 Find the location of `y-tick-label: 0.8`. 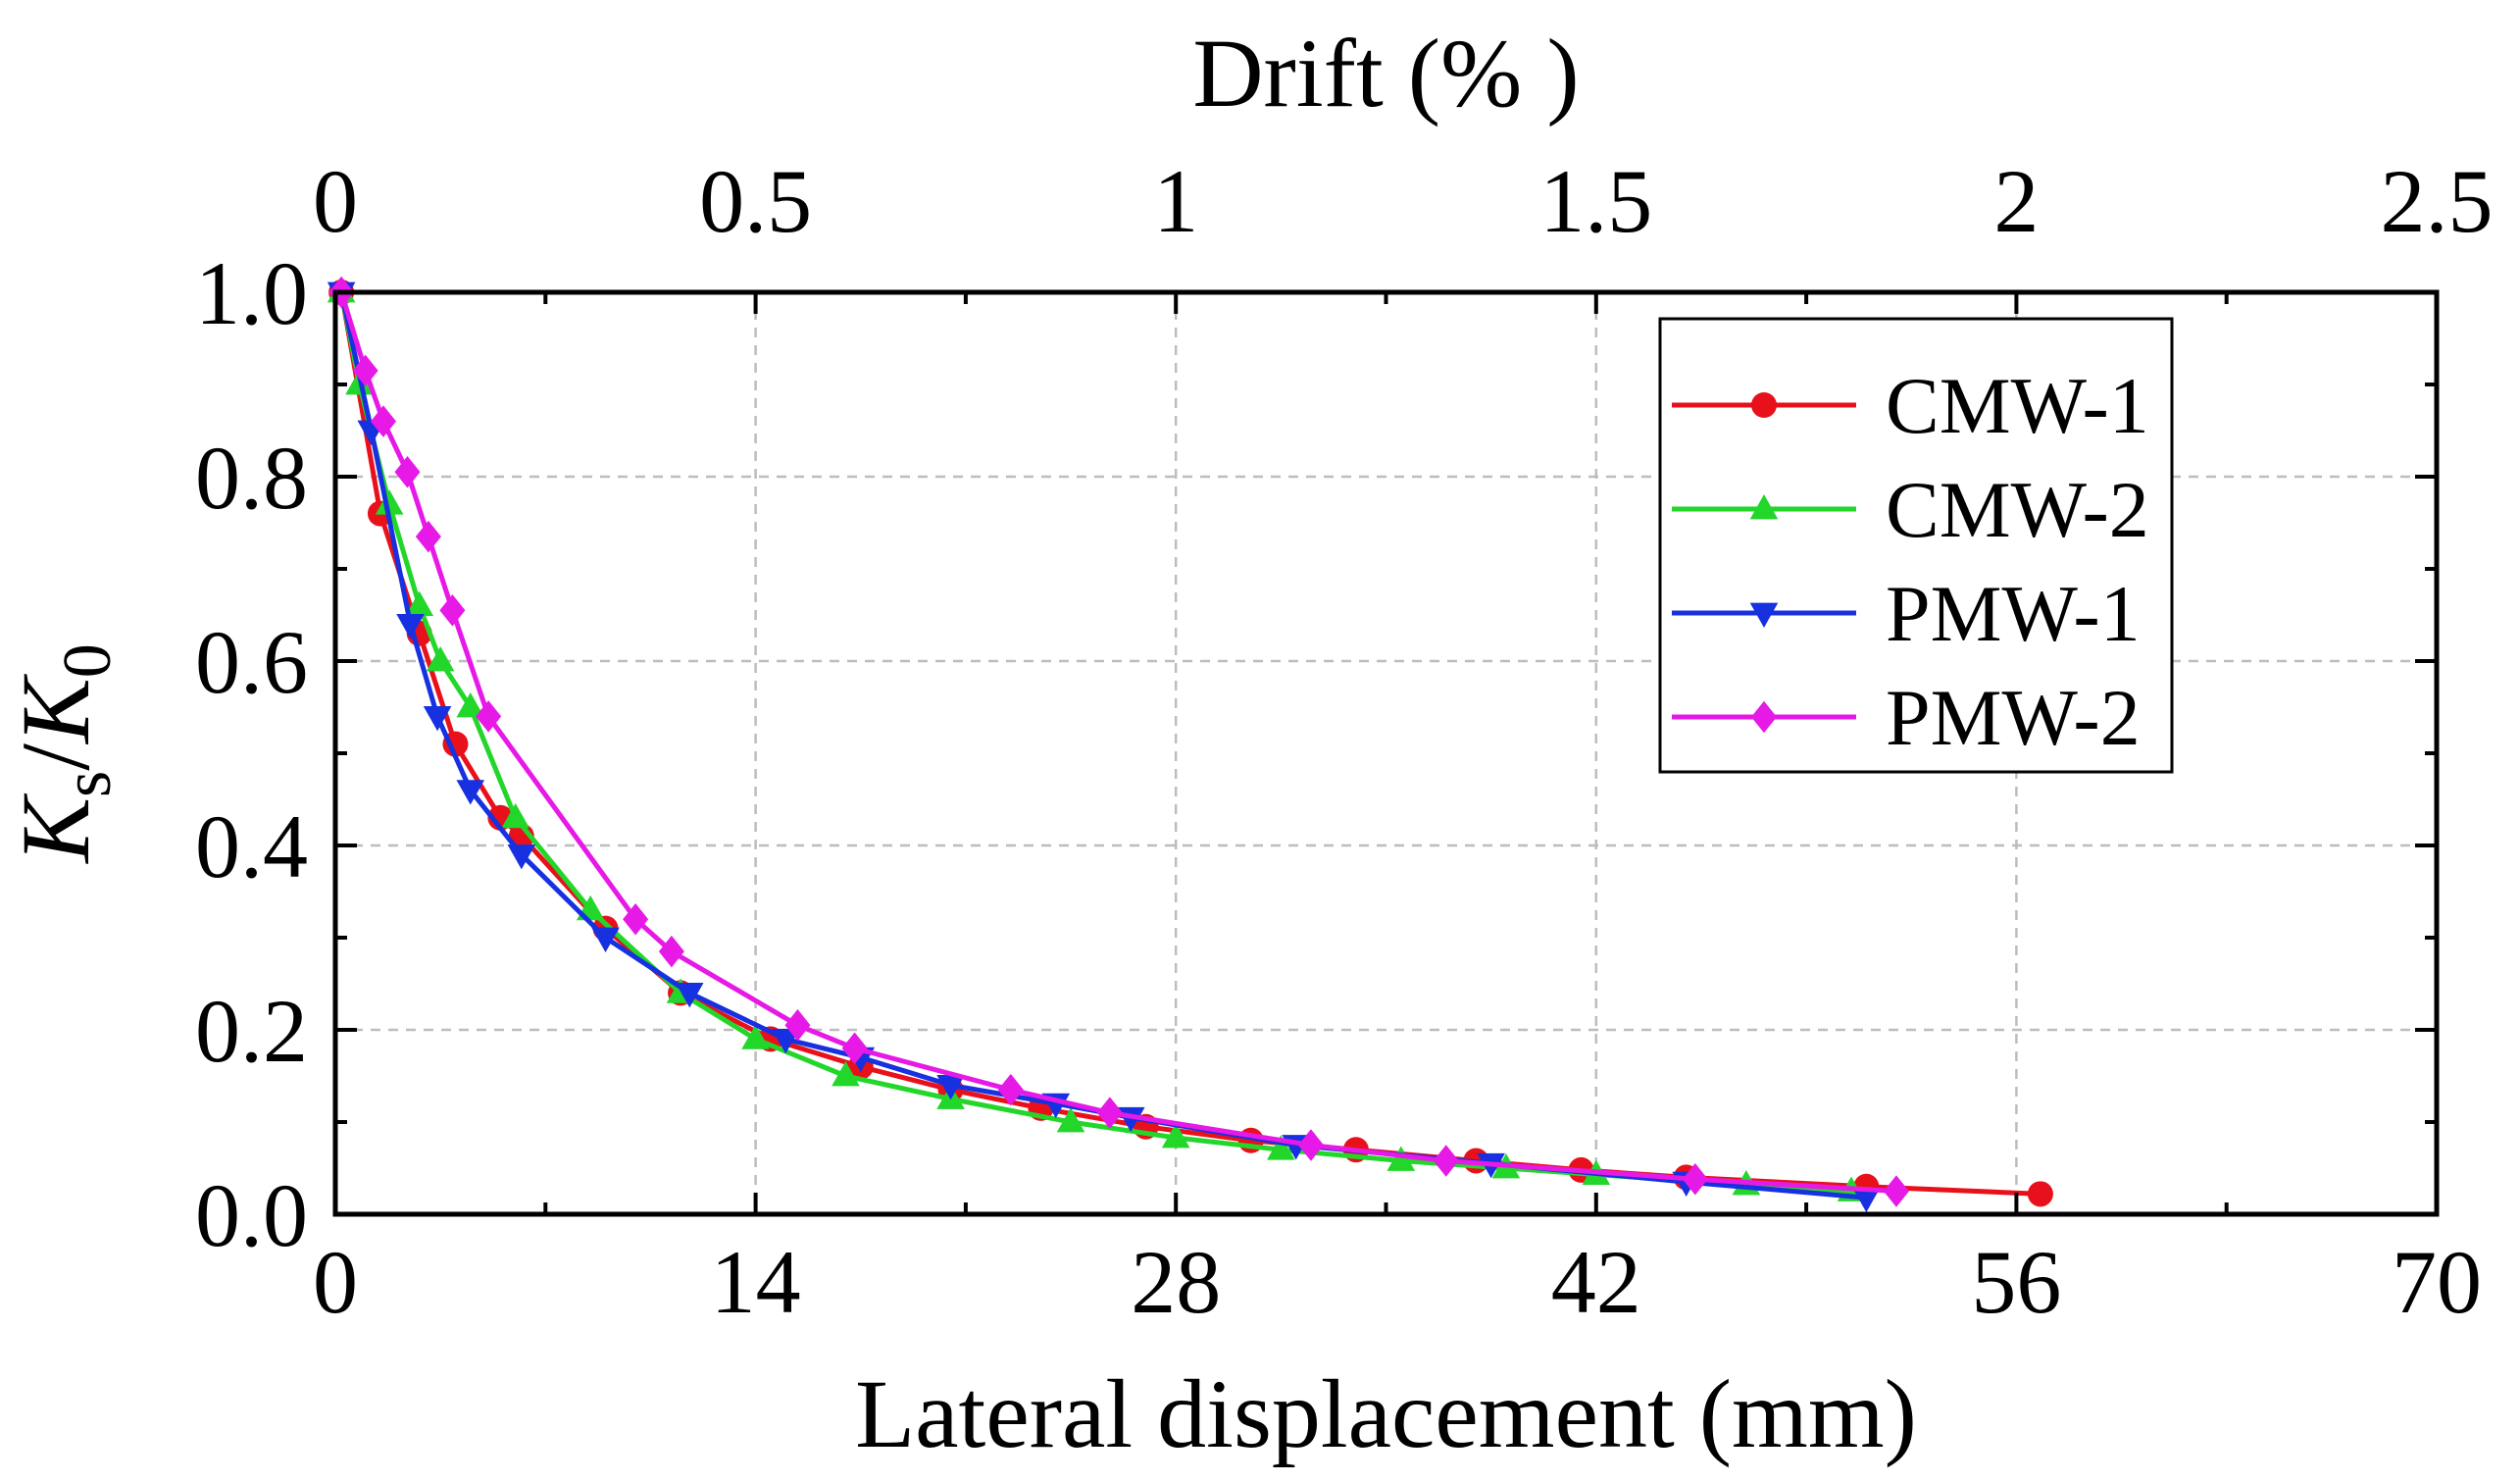

y-tick-label: 0.8 is located at coordinates (251, 478).